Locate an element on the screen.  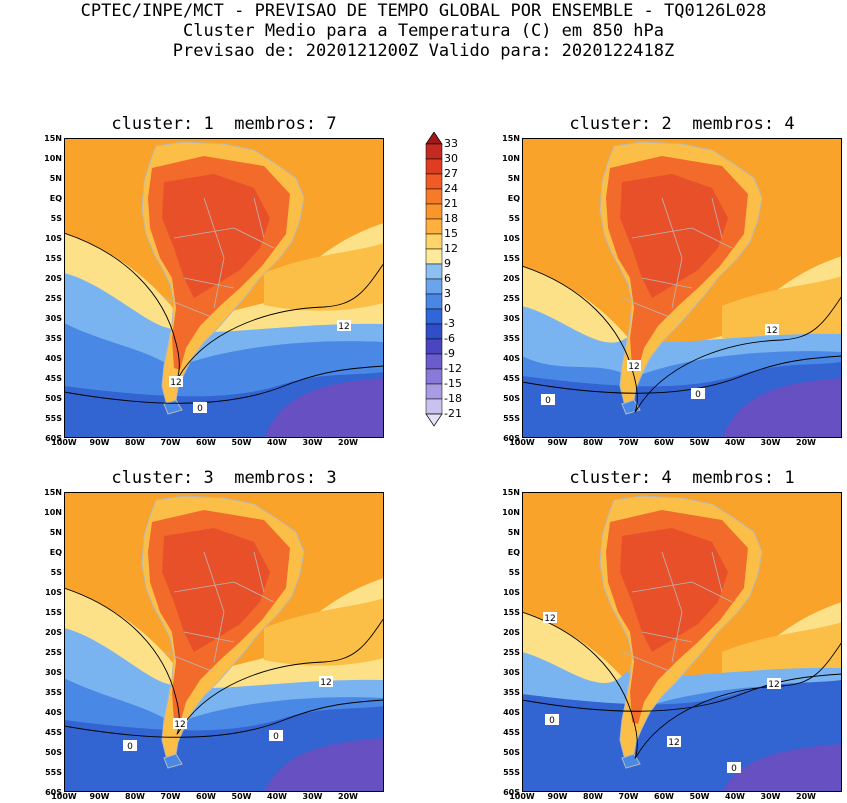
lon-tick-label: 80W is located at coordinates (135, 796).